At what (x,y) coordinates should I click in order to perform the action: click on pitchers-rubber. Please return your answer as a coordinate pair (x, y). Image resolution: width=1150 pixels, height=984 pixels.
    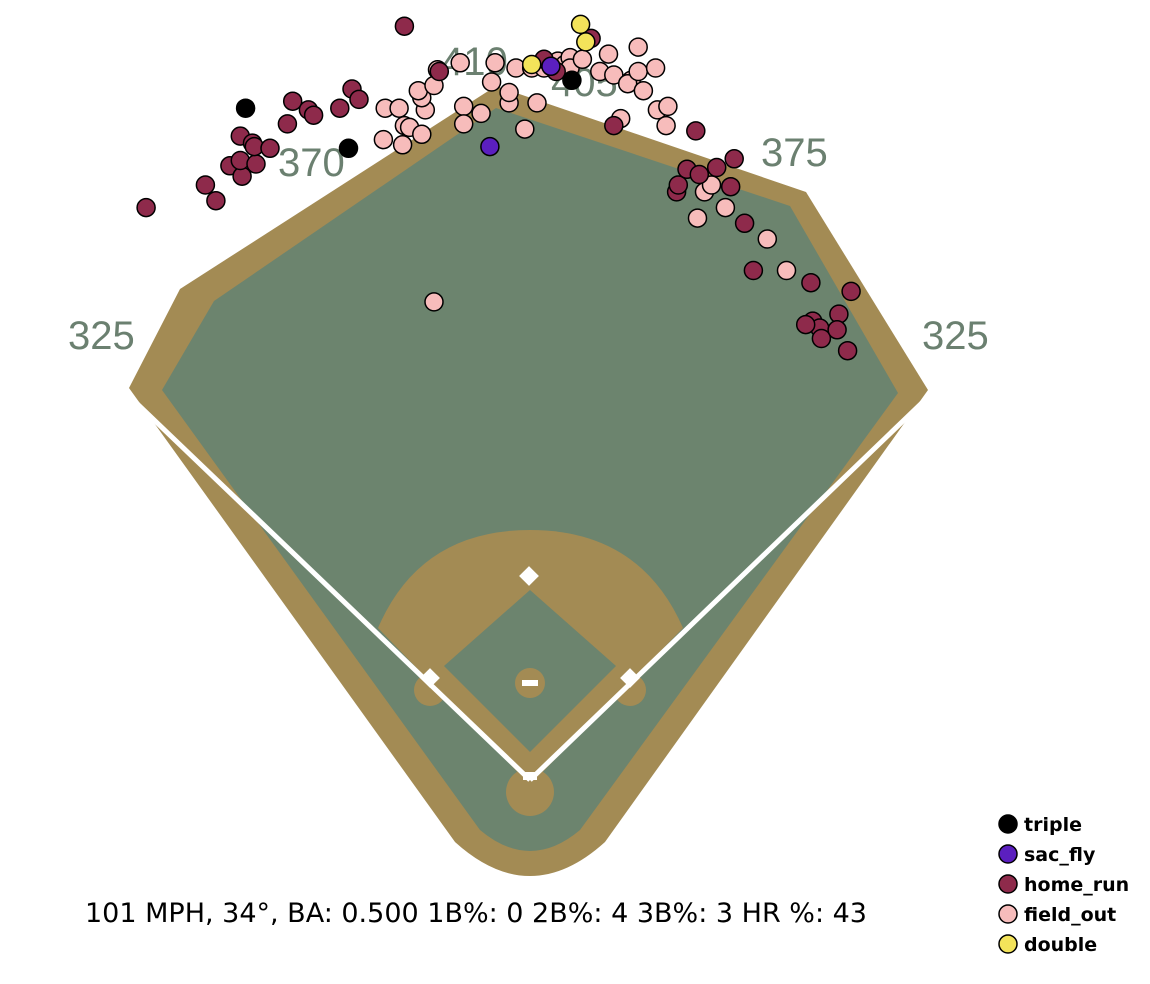
    Looking at the image, I should click on (530, 683).